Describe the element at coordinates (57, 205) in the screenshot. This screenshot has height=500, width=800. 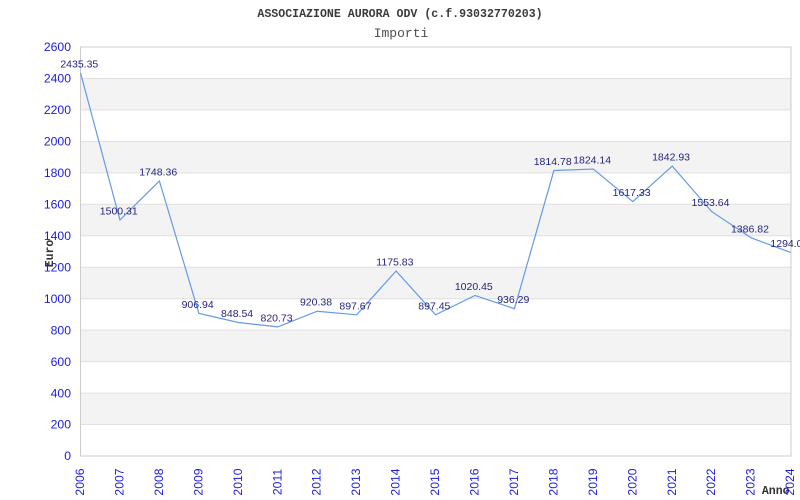
I see `svg-text: 1600` at that location.